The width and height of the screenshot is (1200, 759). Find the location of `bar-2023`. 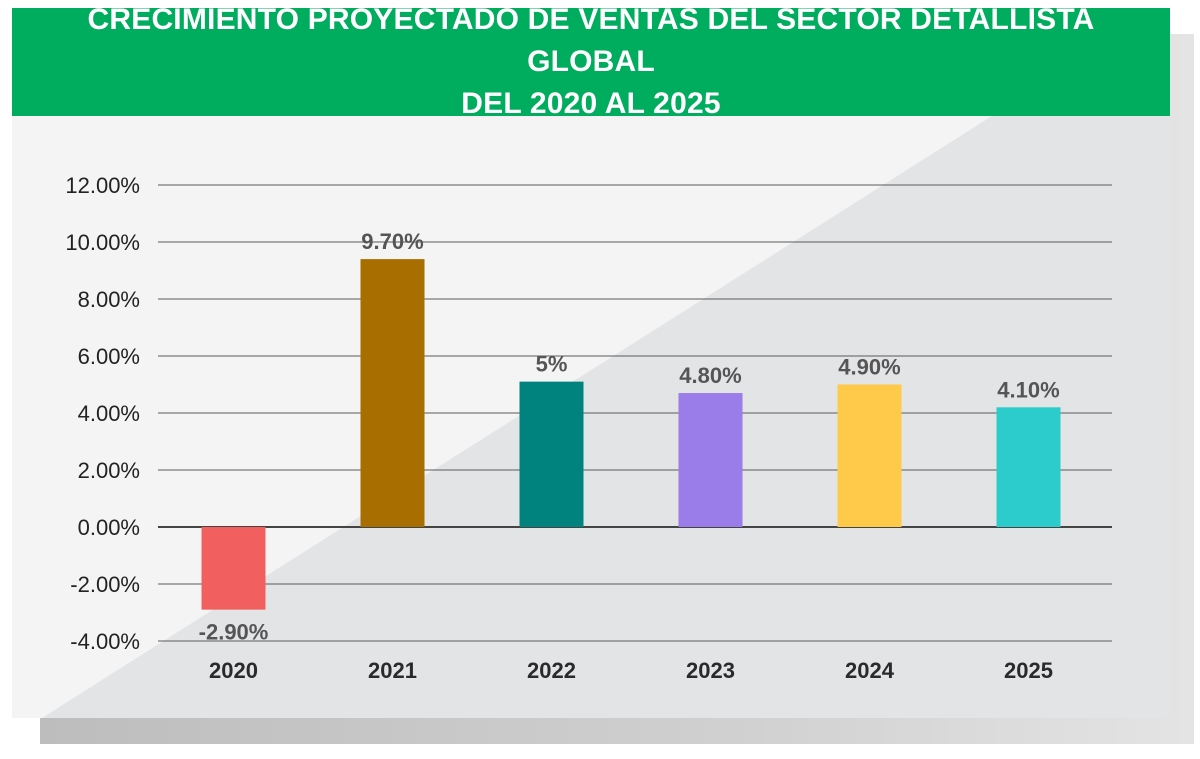

bar-2023 is located at coordinates (710, 460).